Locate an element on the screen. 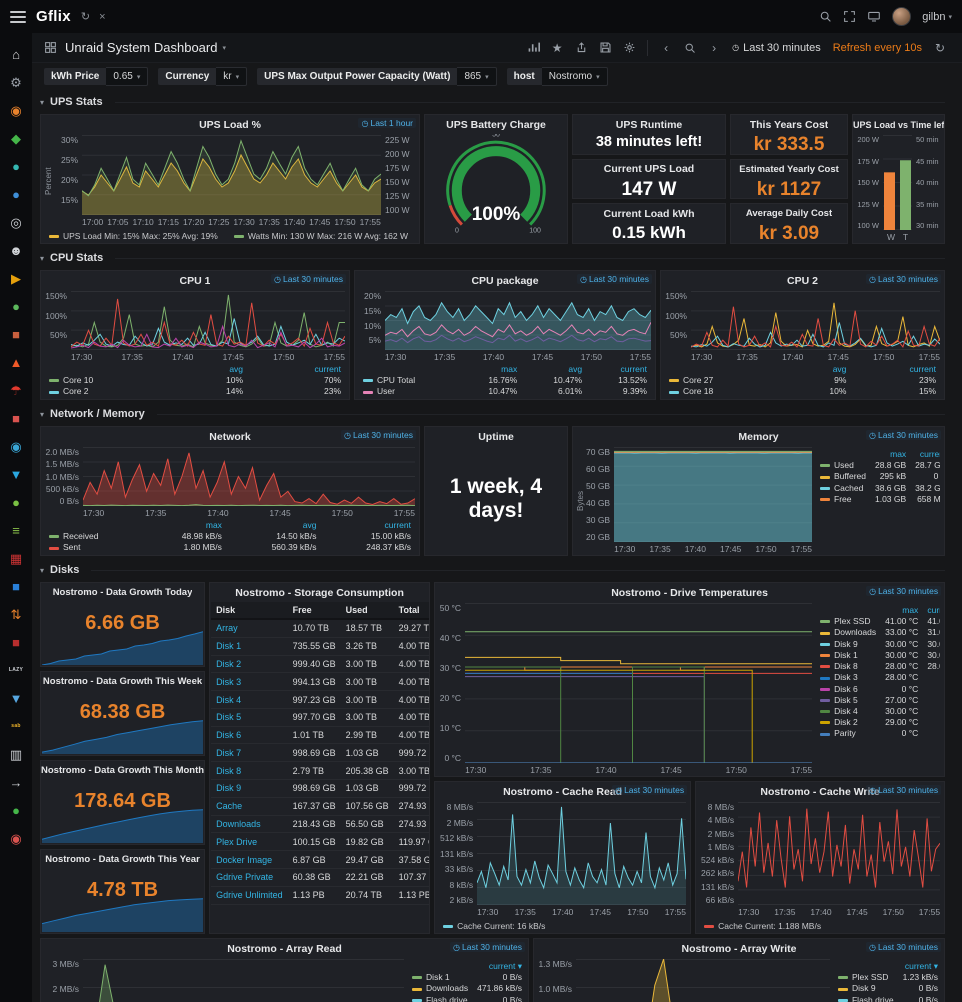  disk-link: Gdrive Private is located at coordinates (249, 877).